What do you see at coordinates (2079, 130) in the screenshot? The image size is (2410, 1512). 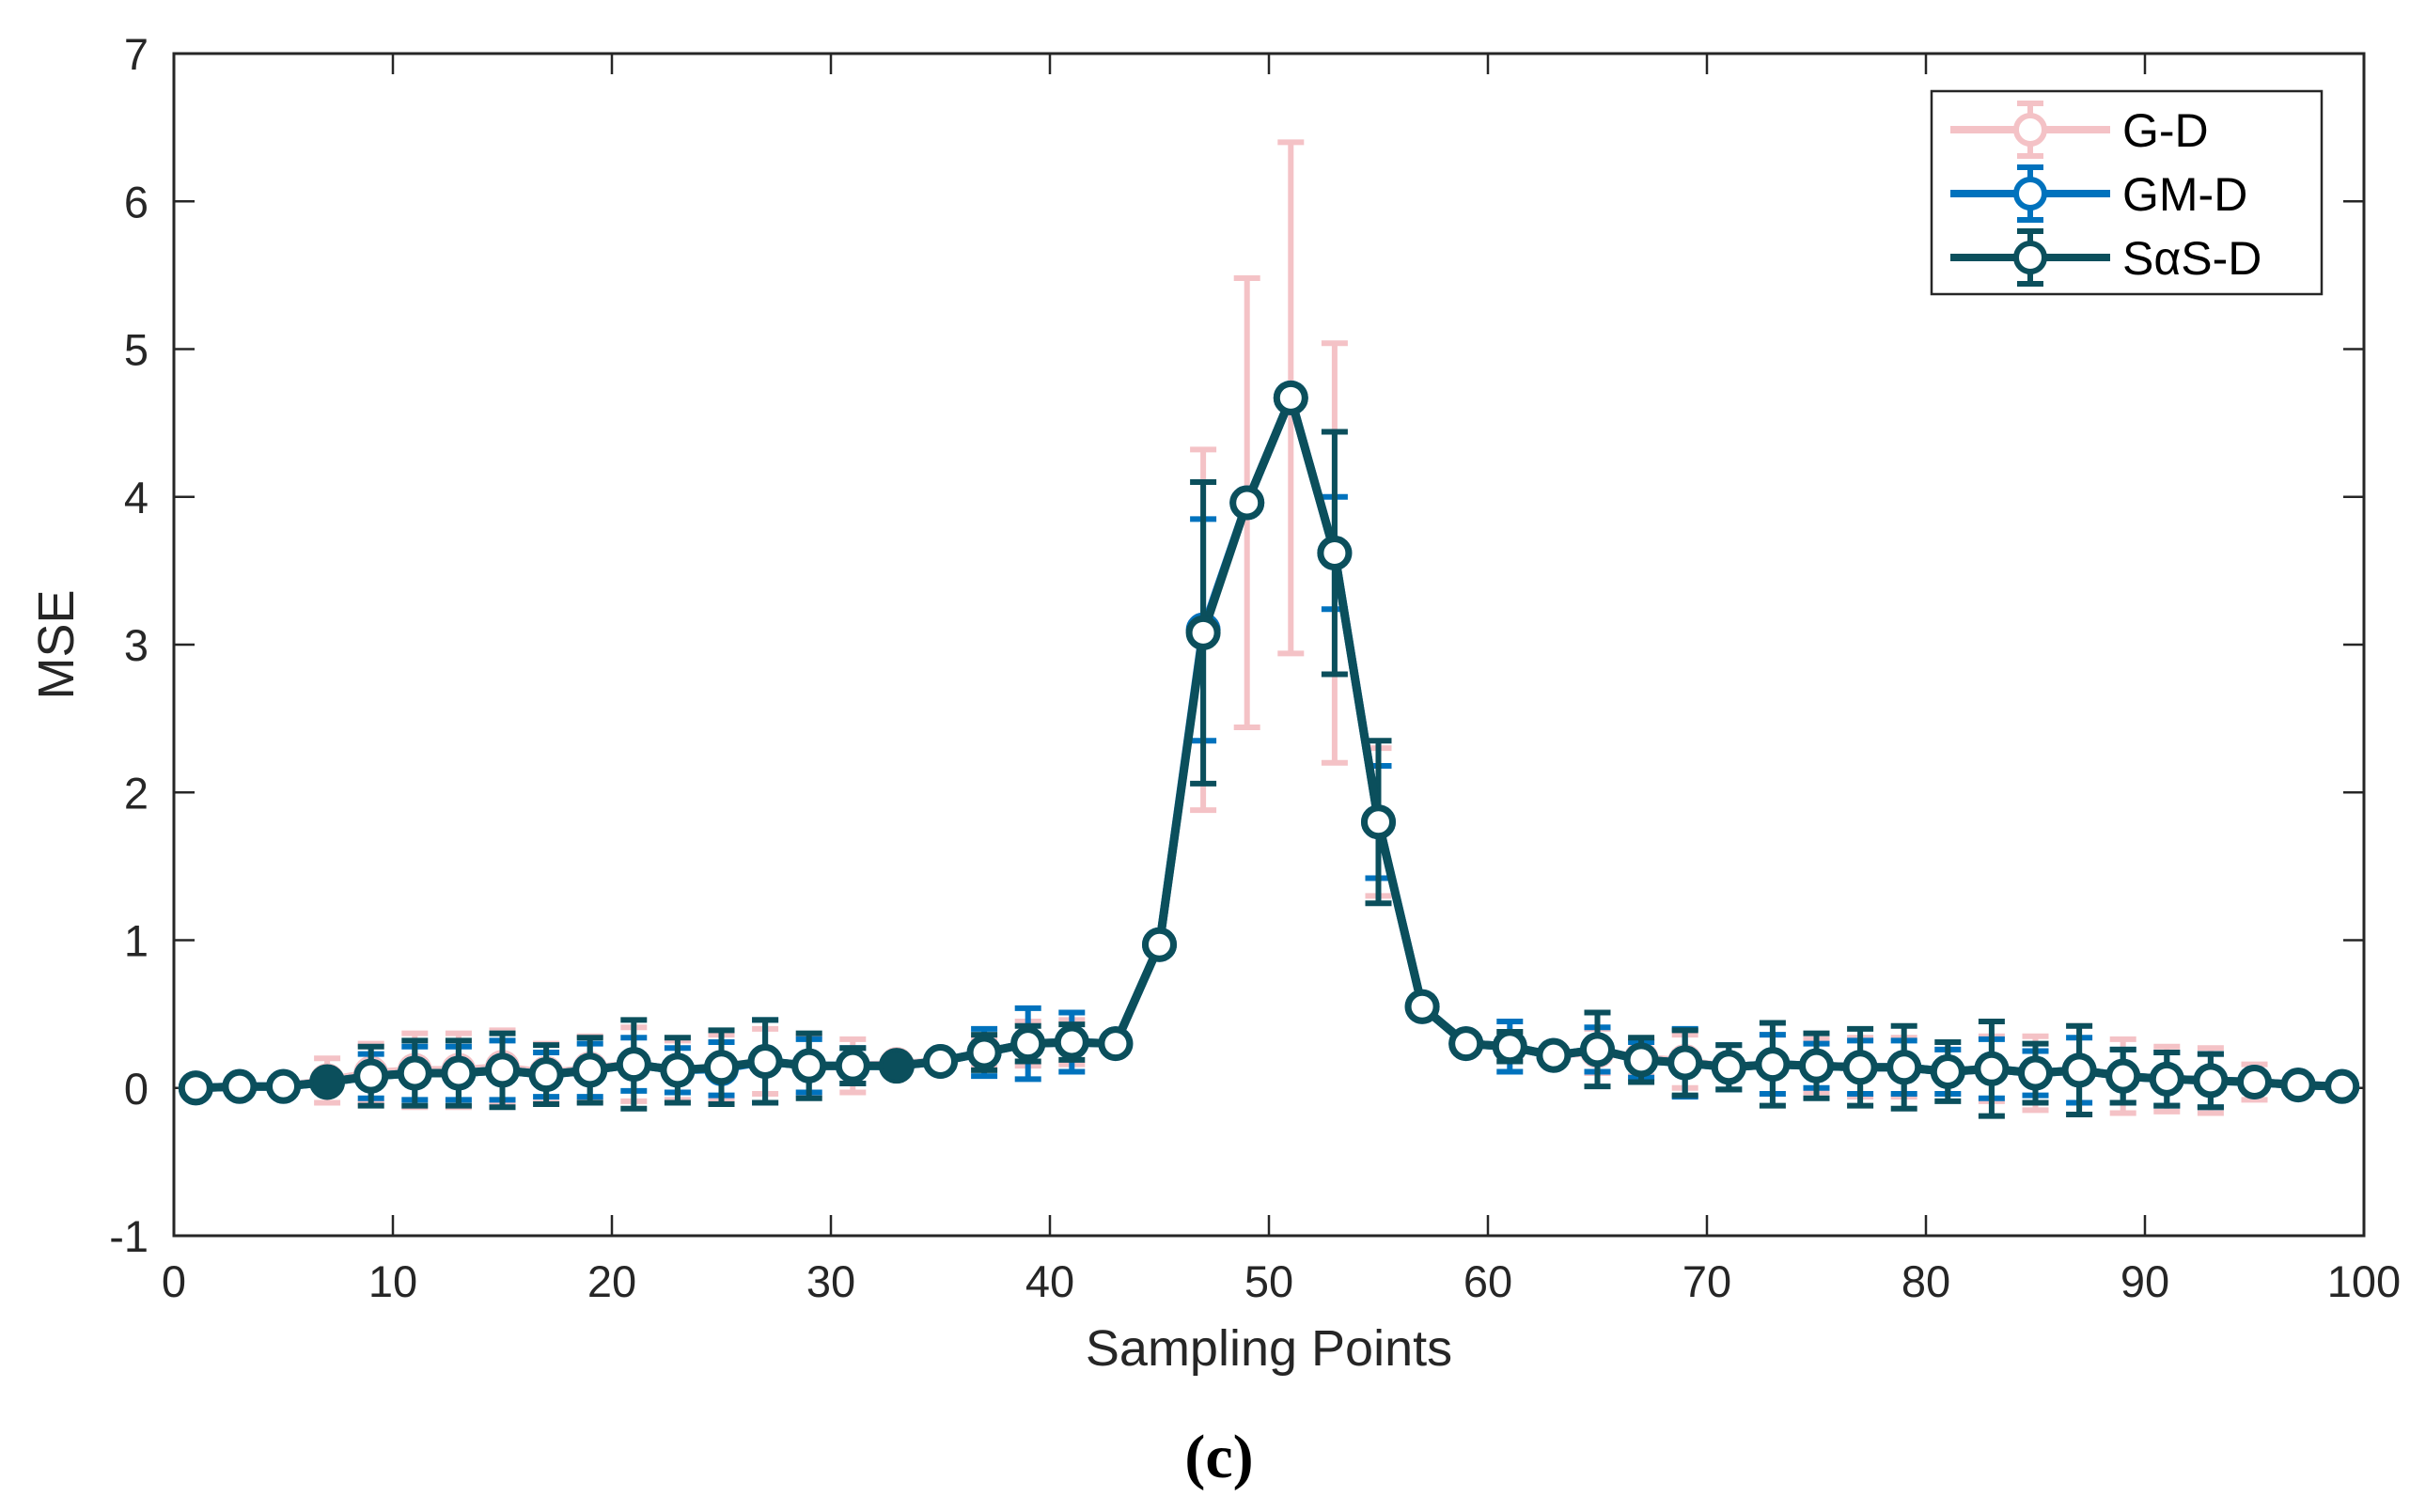 I see `legend-entry-0: G-D` at bounding box center [2079, 130].